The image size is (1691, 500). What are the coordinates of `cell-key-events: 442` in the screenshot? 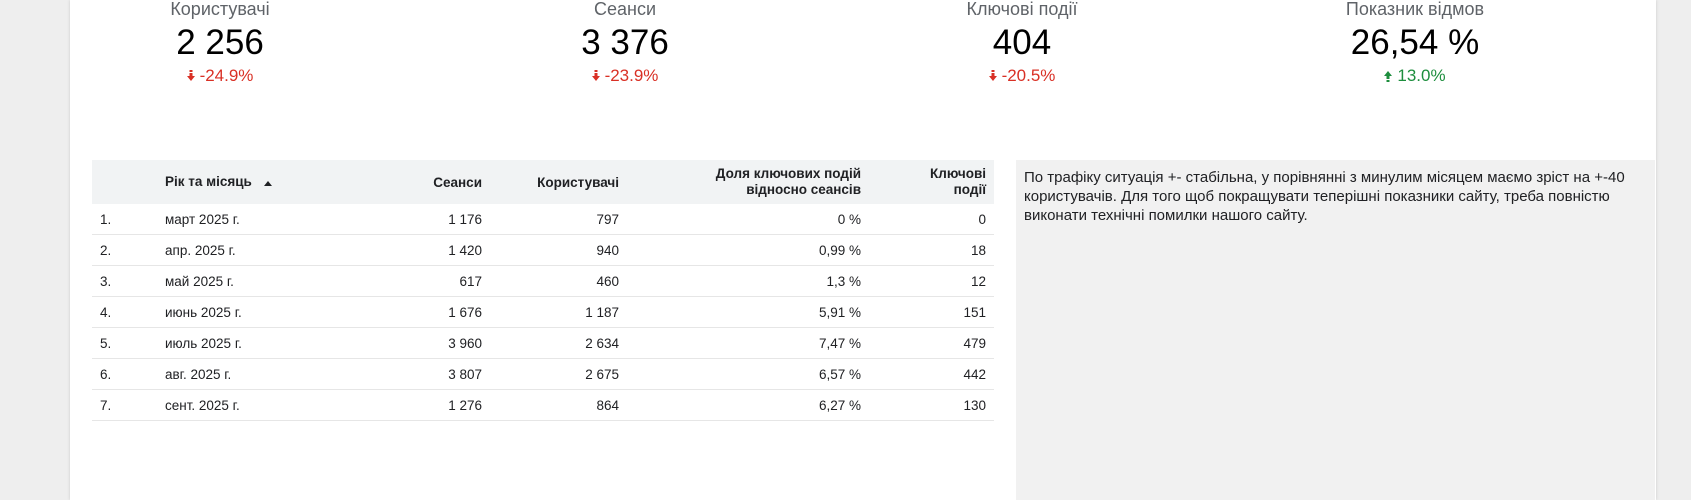 It's located at (974, 374).